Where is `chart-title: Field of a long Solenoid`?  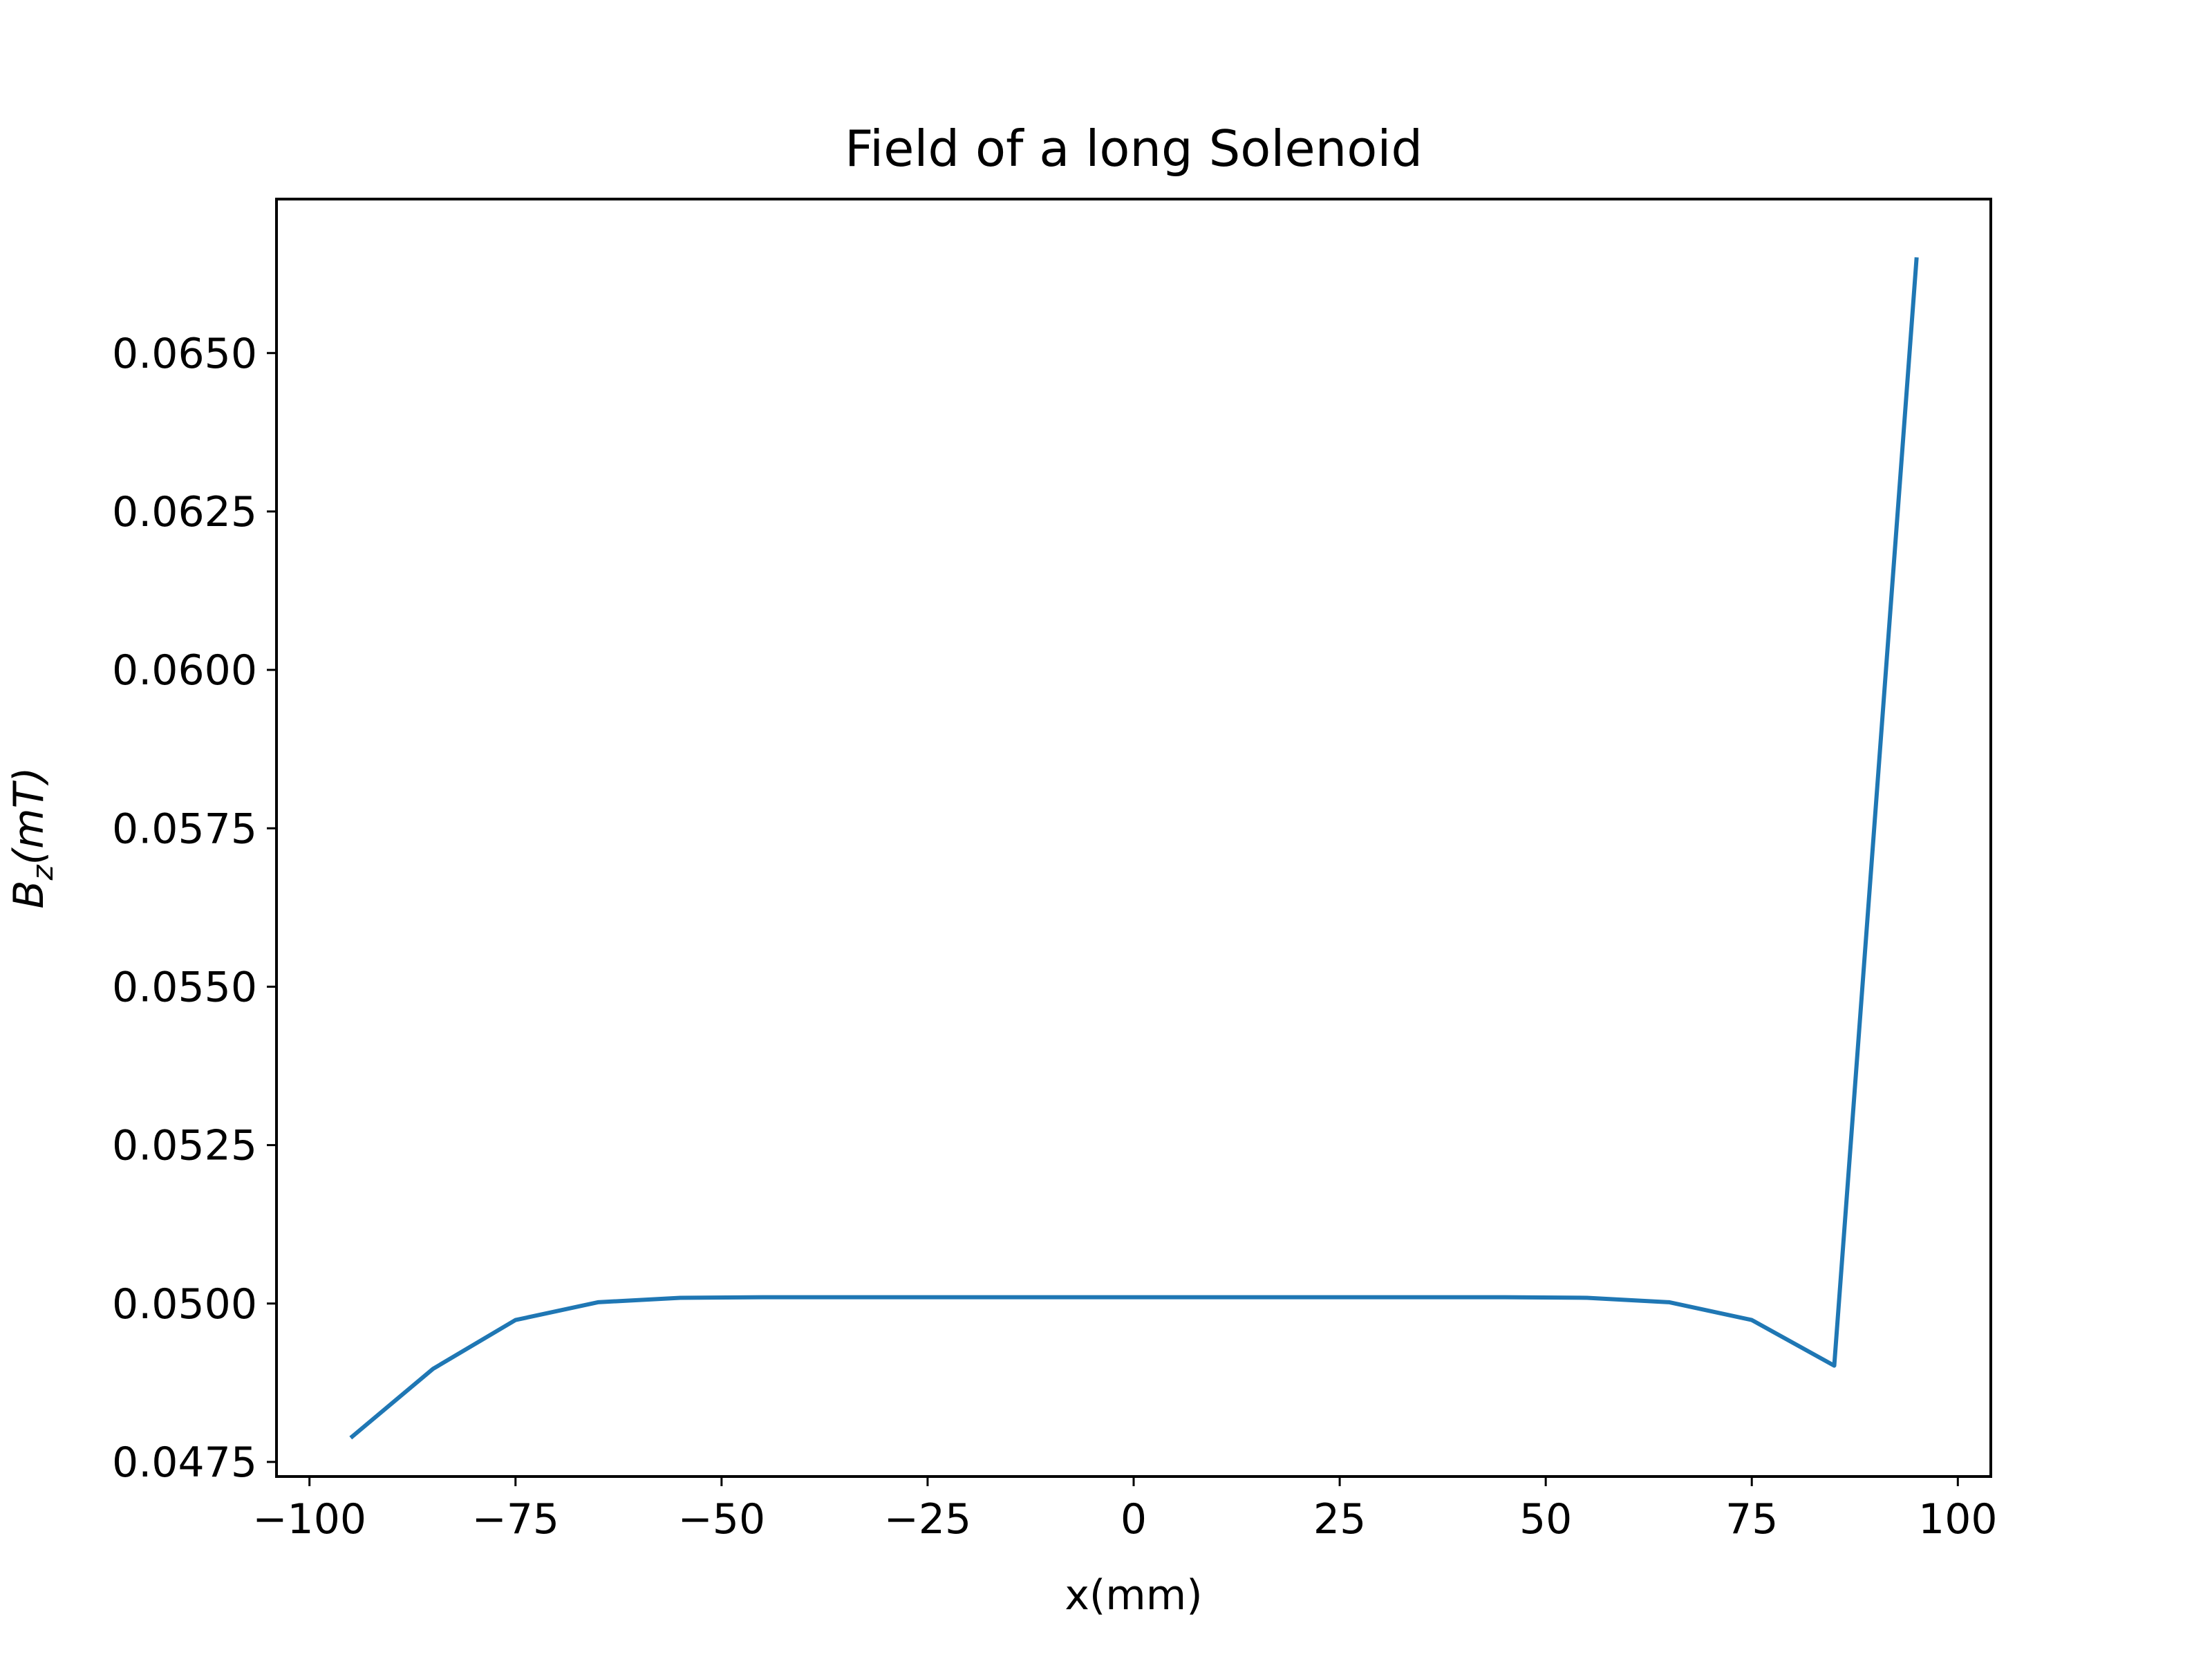
chart-title: Field of a long Solenoid is located at coordinates (1134, 149).